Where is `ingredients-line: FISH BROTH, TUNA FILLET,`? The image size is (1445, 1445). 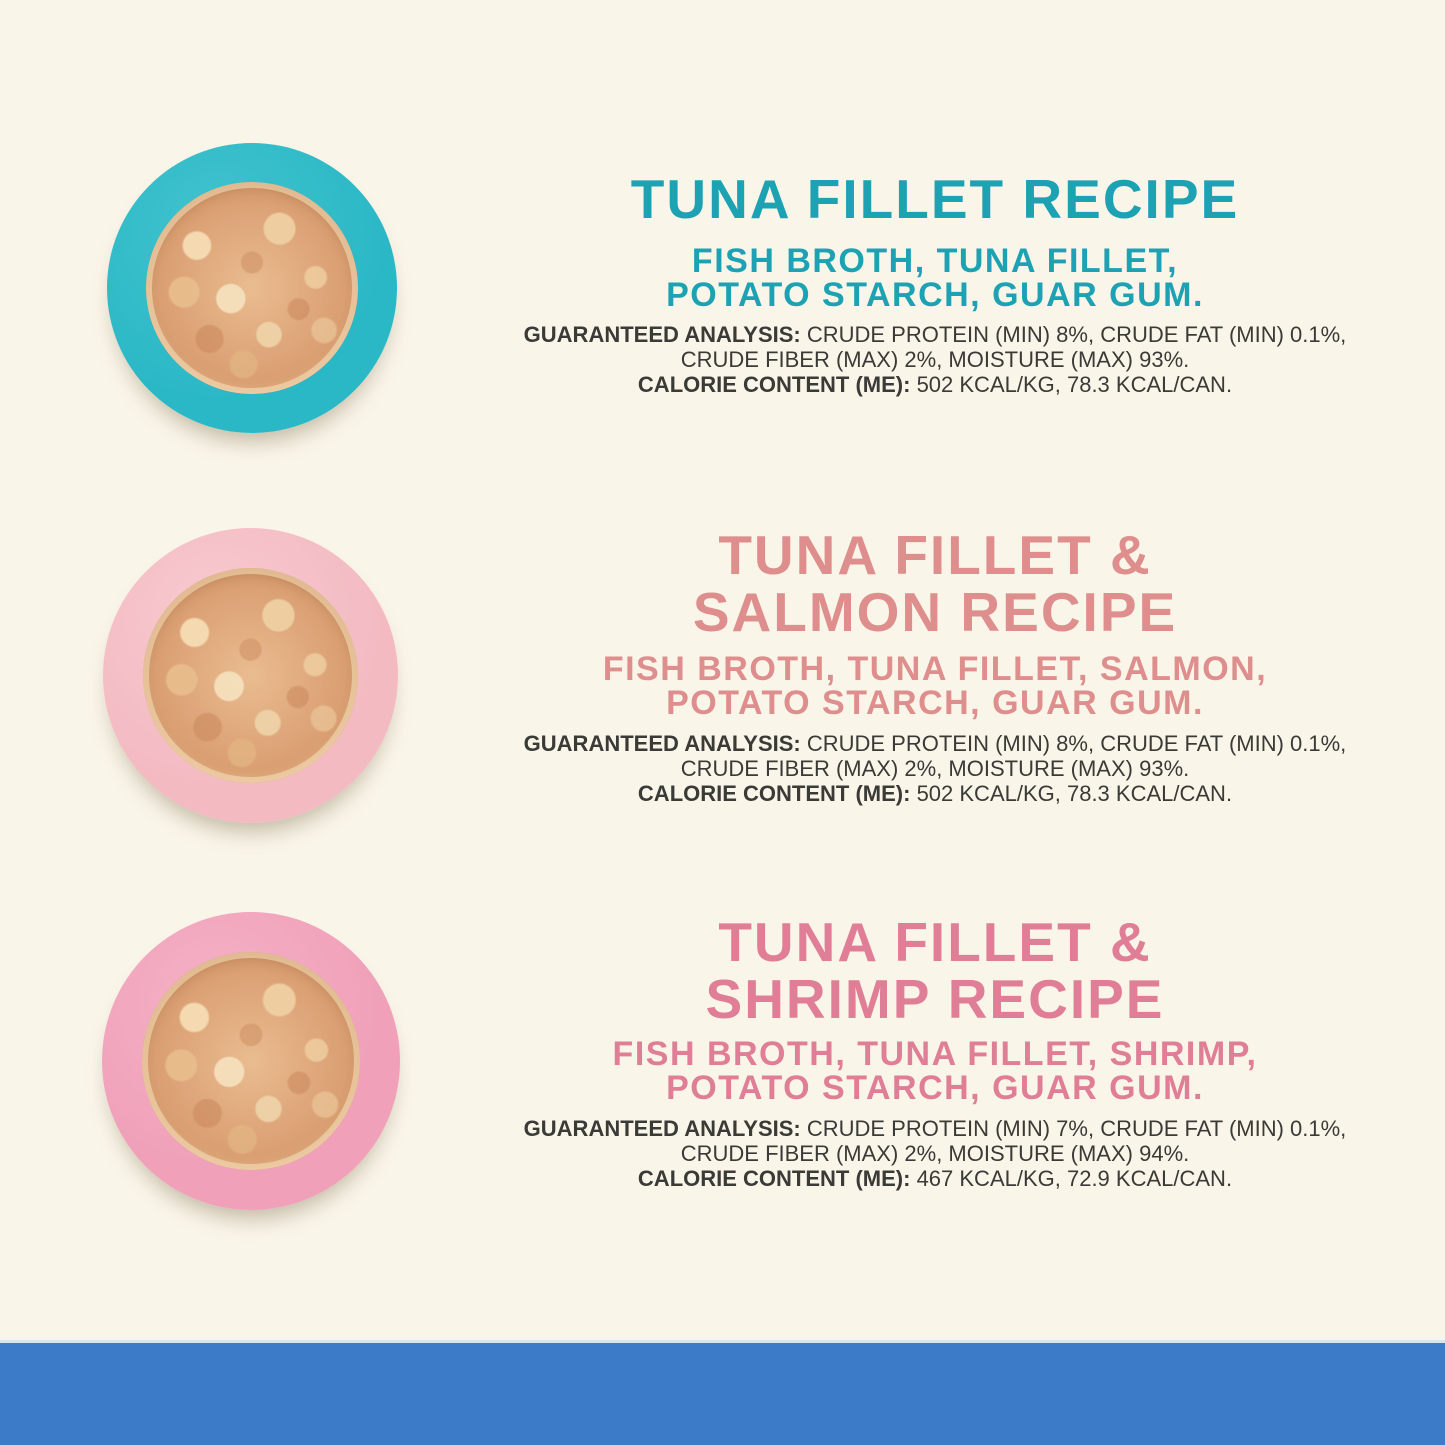 ingredients-line: FISH BROTH, TUNA FILLET, is located at coordinates (935, 261).